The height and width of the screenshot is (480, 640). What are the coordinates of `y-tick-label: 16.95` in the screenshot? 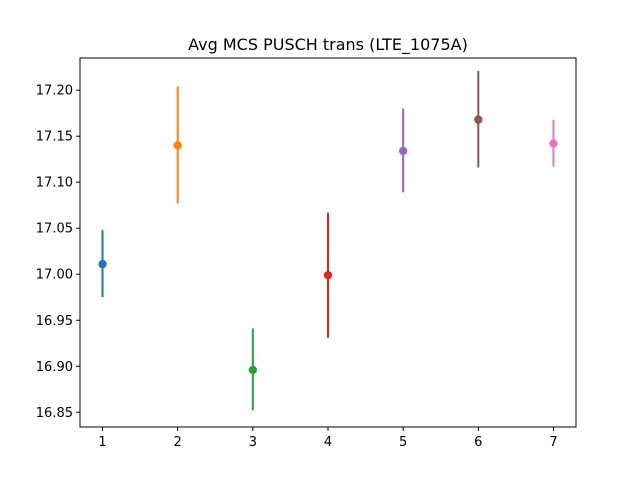 It's located at (54, 321).